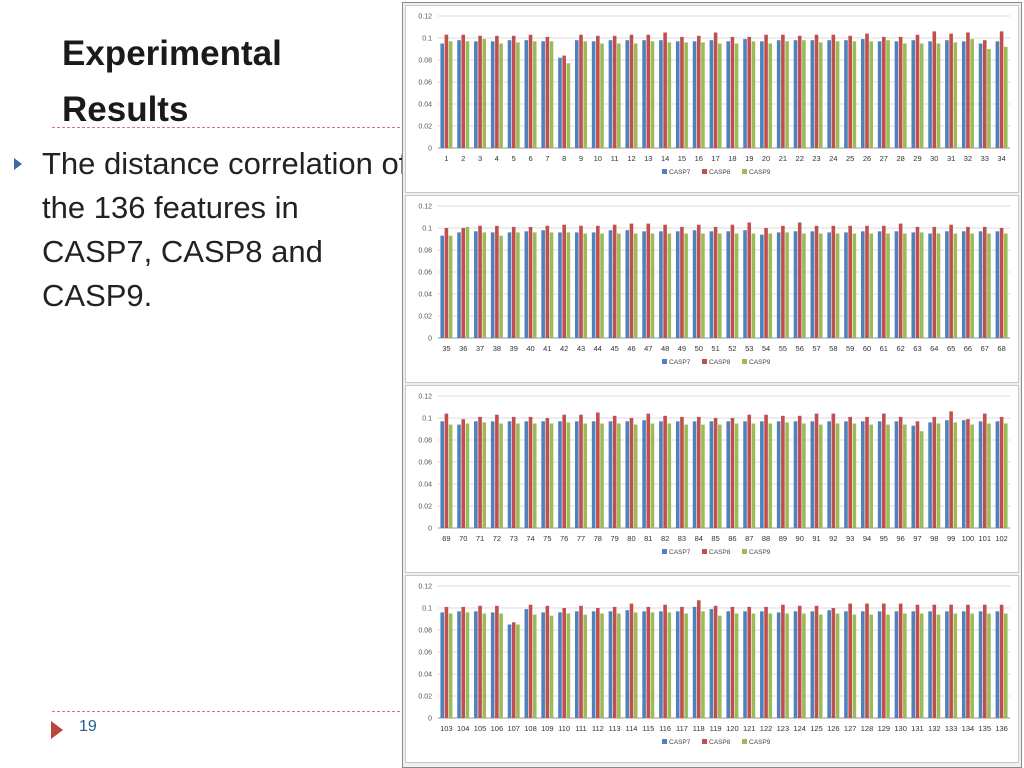 The width and height of the screenshot is (1024, 768). I want to click on x-tick-label: 75, so click(547, 538).